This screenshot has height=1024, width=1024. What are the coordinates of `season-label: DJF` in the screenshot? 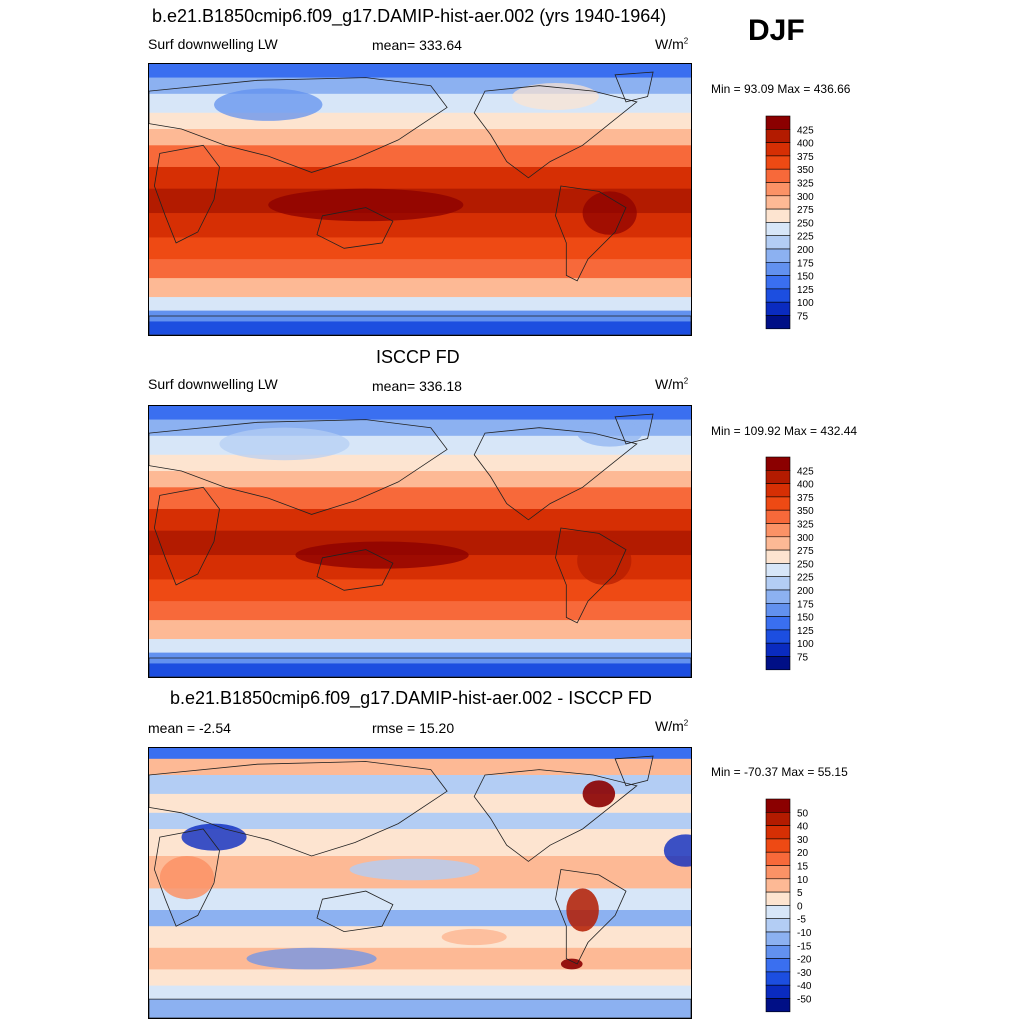 It's located at (776, 30).